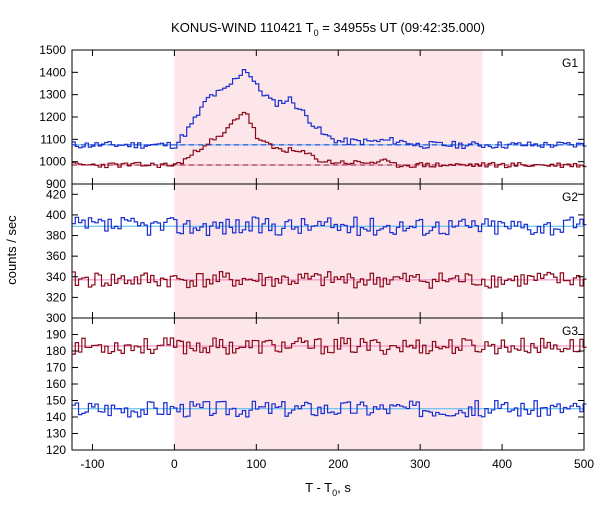 Image resolution: width=600 pixels, height=505 pixels. What do you see at coordinates (174, 464) in the screenshot?
I see `x-tick-label: 0` at bounding box center [174, 464].